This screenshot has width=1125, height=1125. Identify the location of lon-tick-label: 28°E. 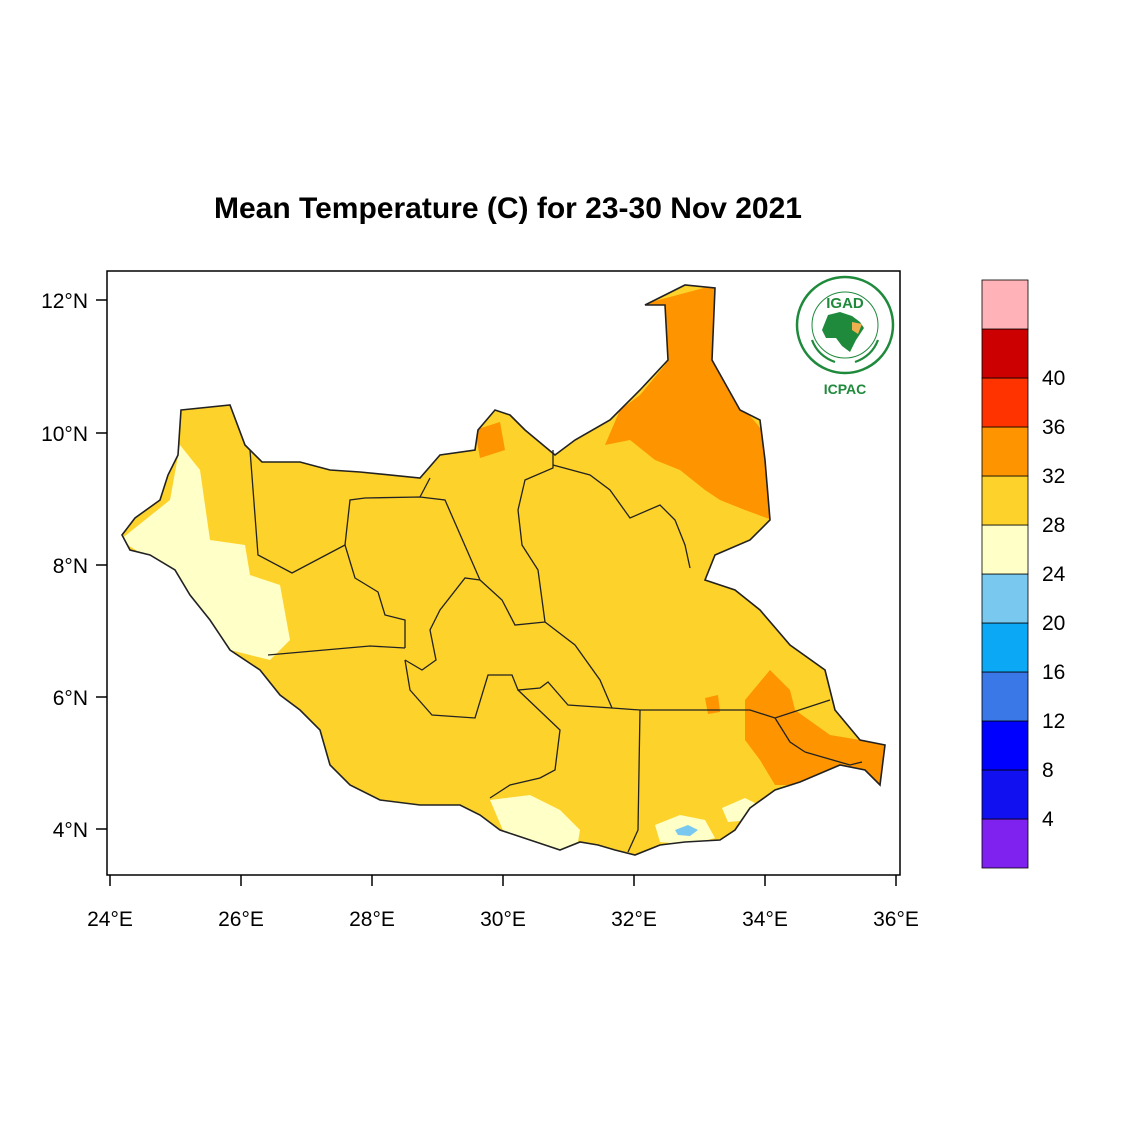
(372, 919).